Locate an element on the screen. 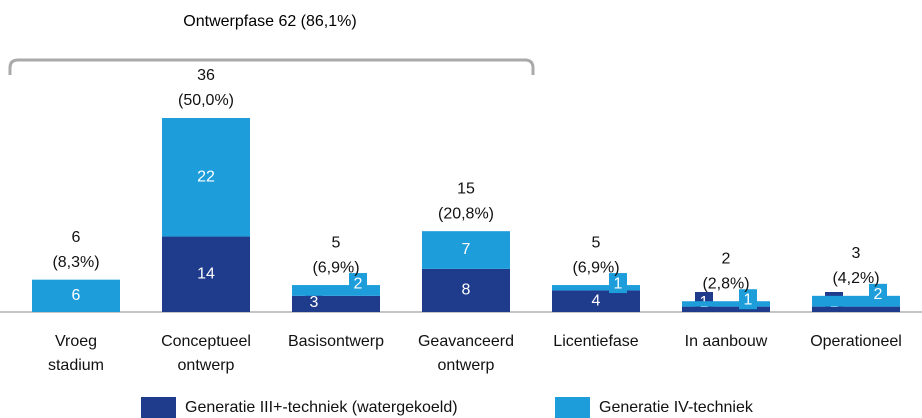  data-label: 3 is located at coordinates (314, 302).